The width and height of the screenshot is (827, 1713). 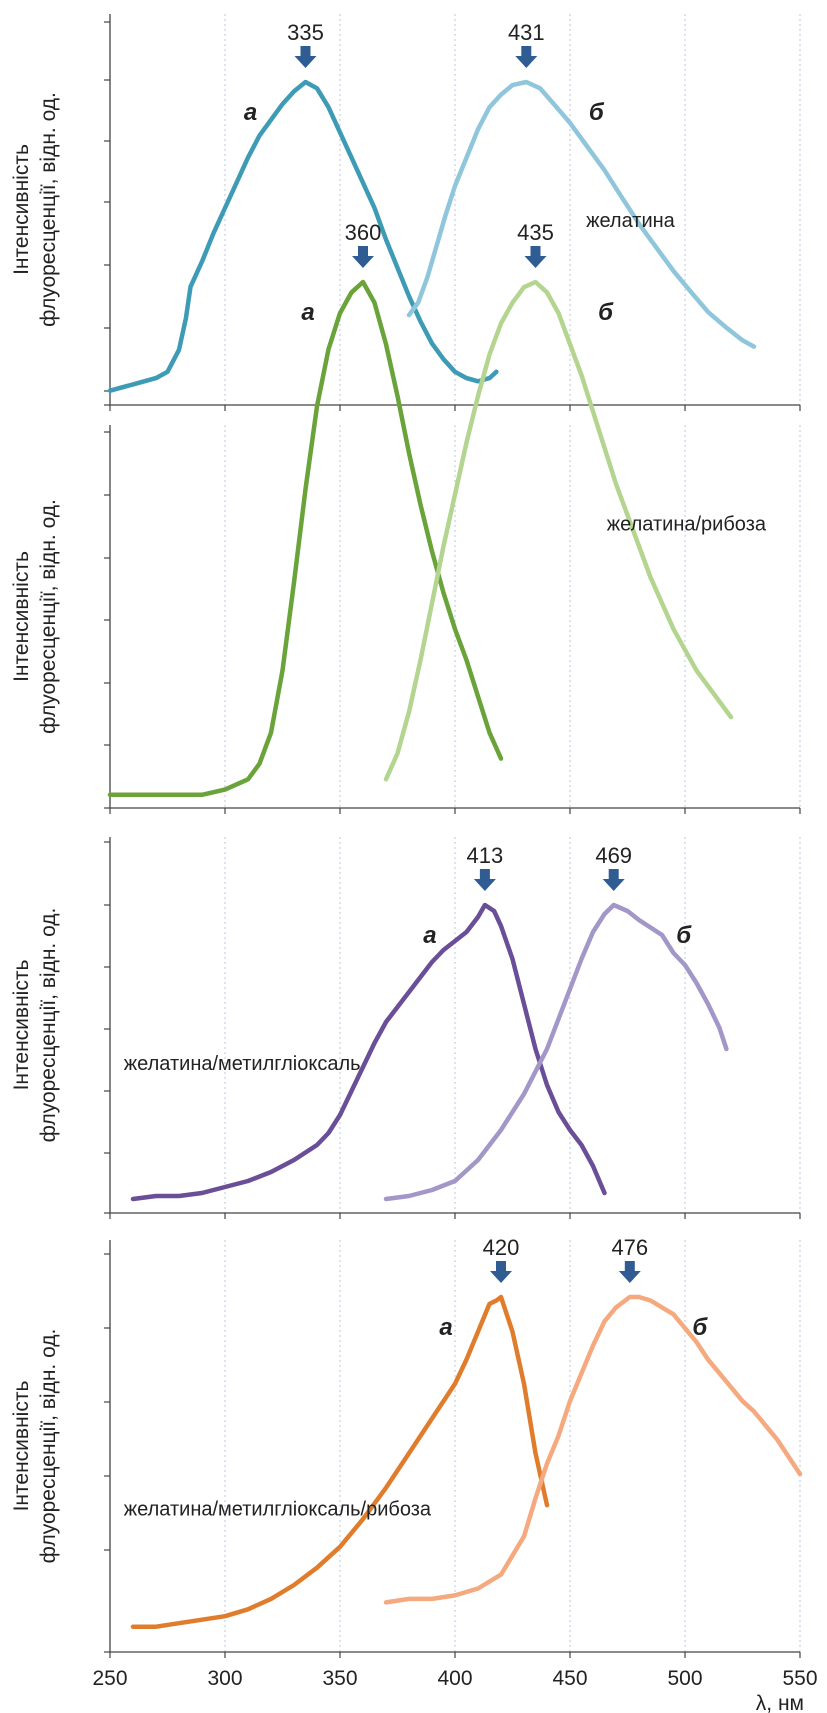 I want to click on x-tick-label: 450, so click(x=569, y=1678).